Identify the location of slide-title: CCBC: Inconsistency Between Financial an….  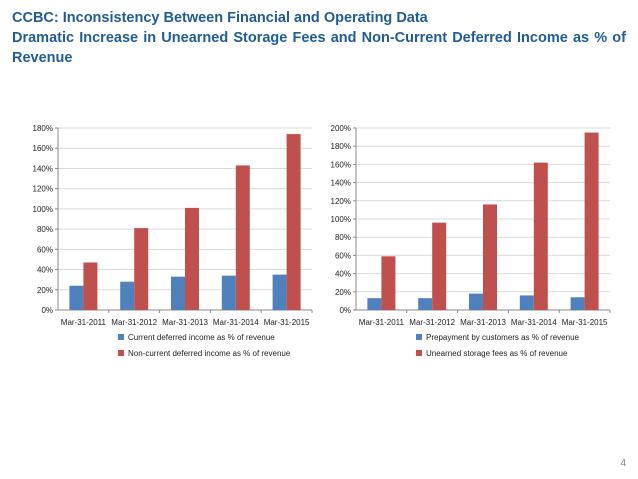
(319, 38).